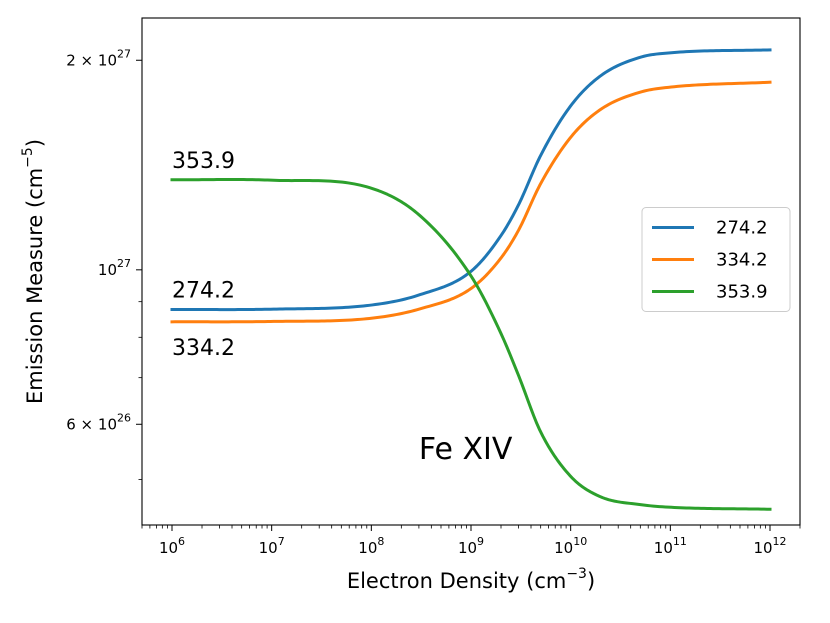 The height and width of the screenshot is (623, 830). Describe the element at coordinates (203, 348) in the screenshot. I see `annotation-label: 334.2` at that location.